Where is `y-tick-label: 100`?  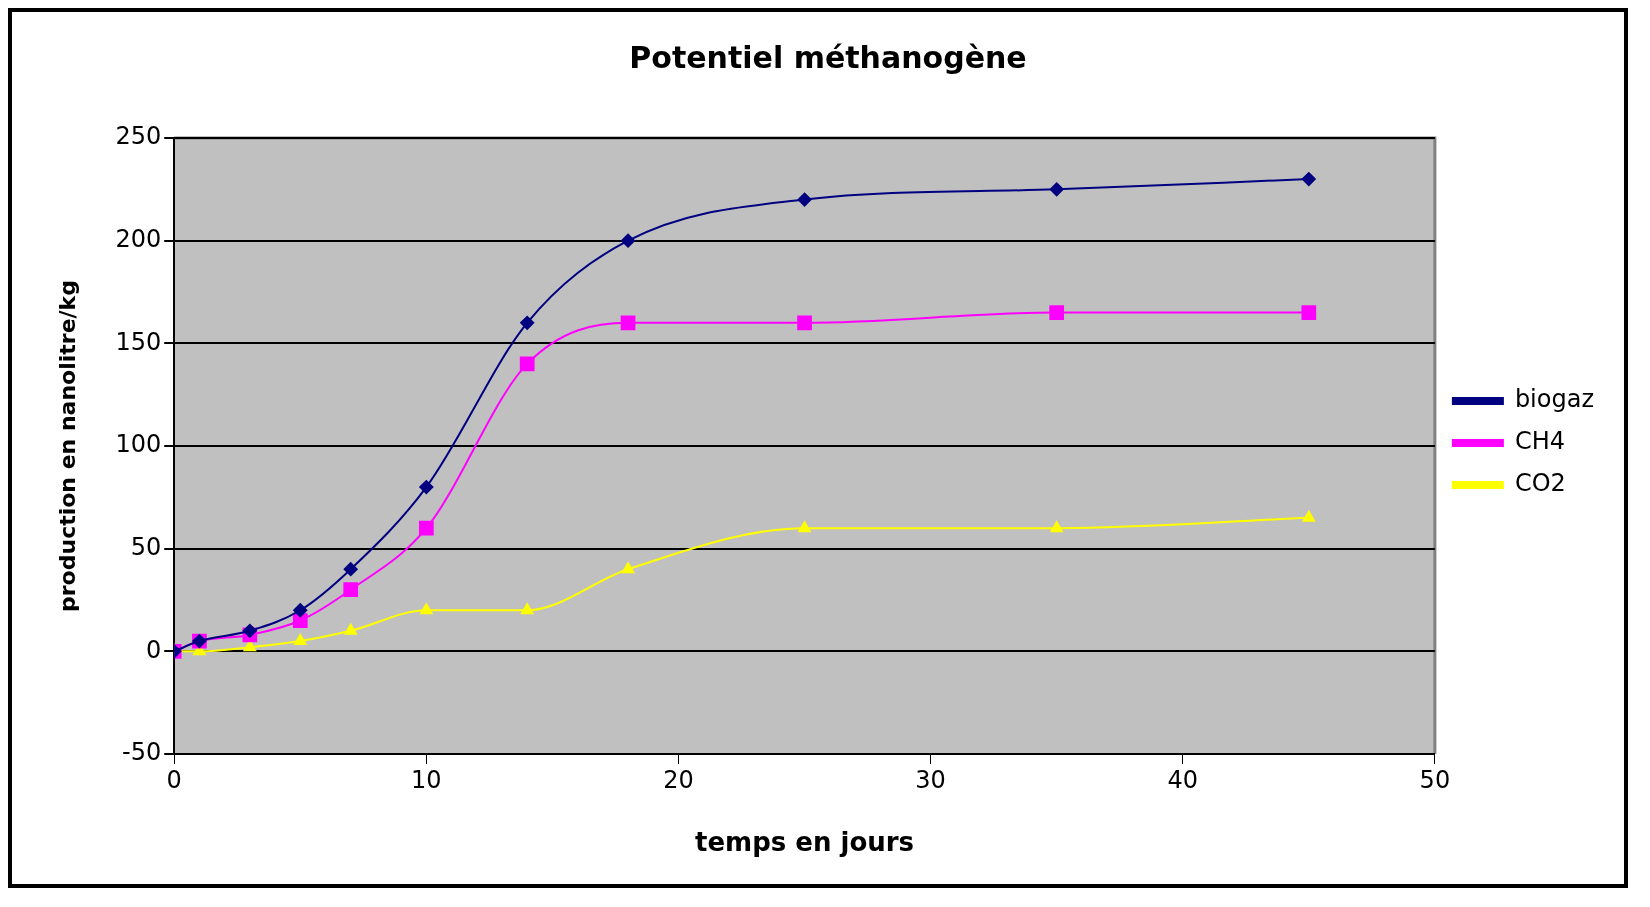
y-tick-label: 100 is located at coordinates (138, 444).